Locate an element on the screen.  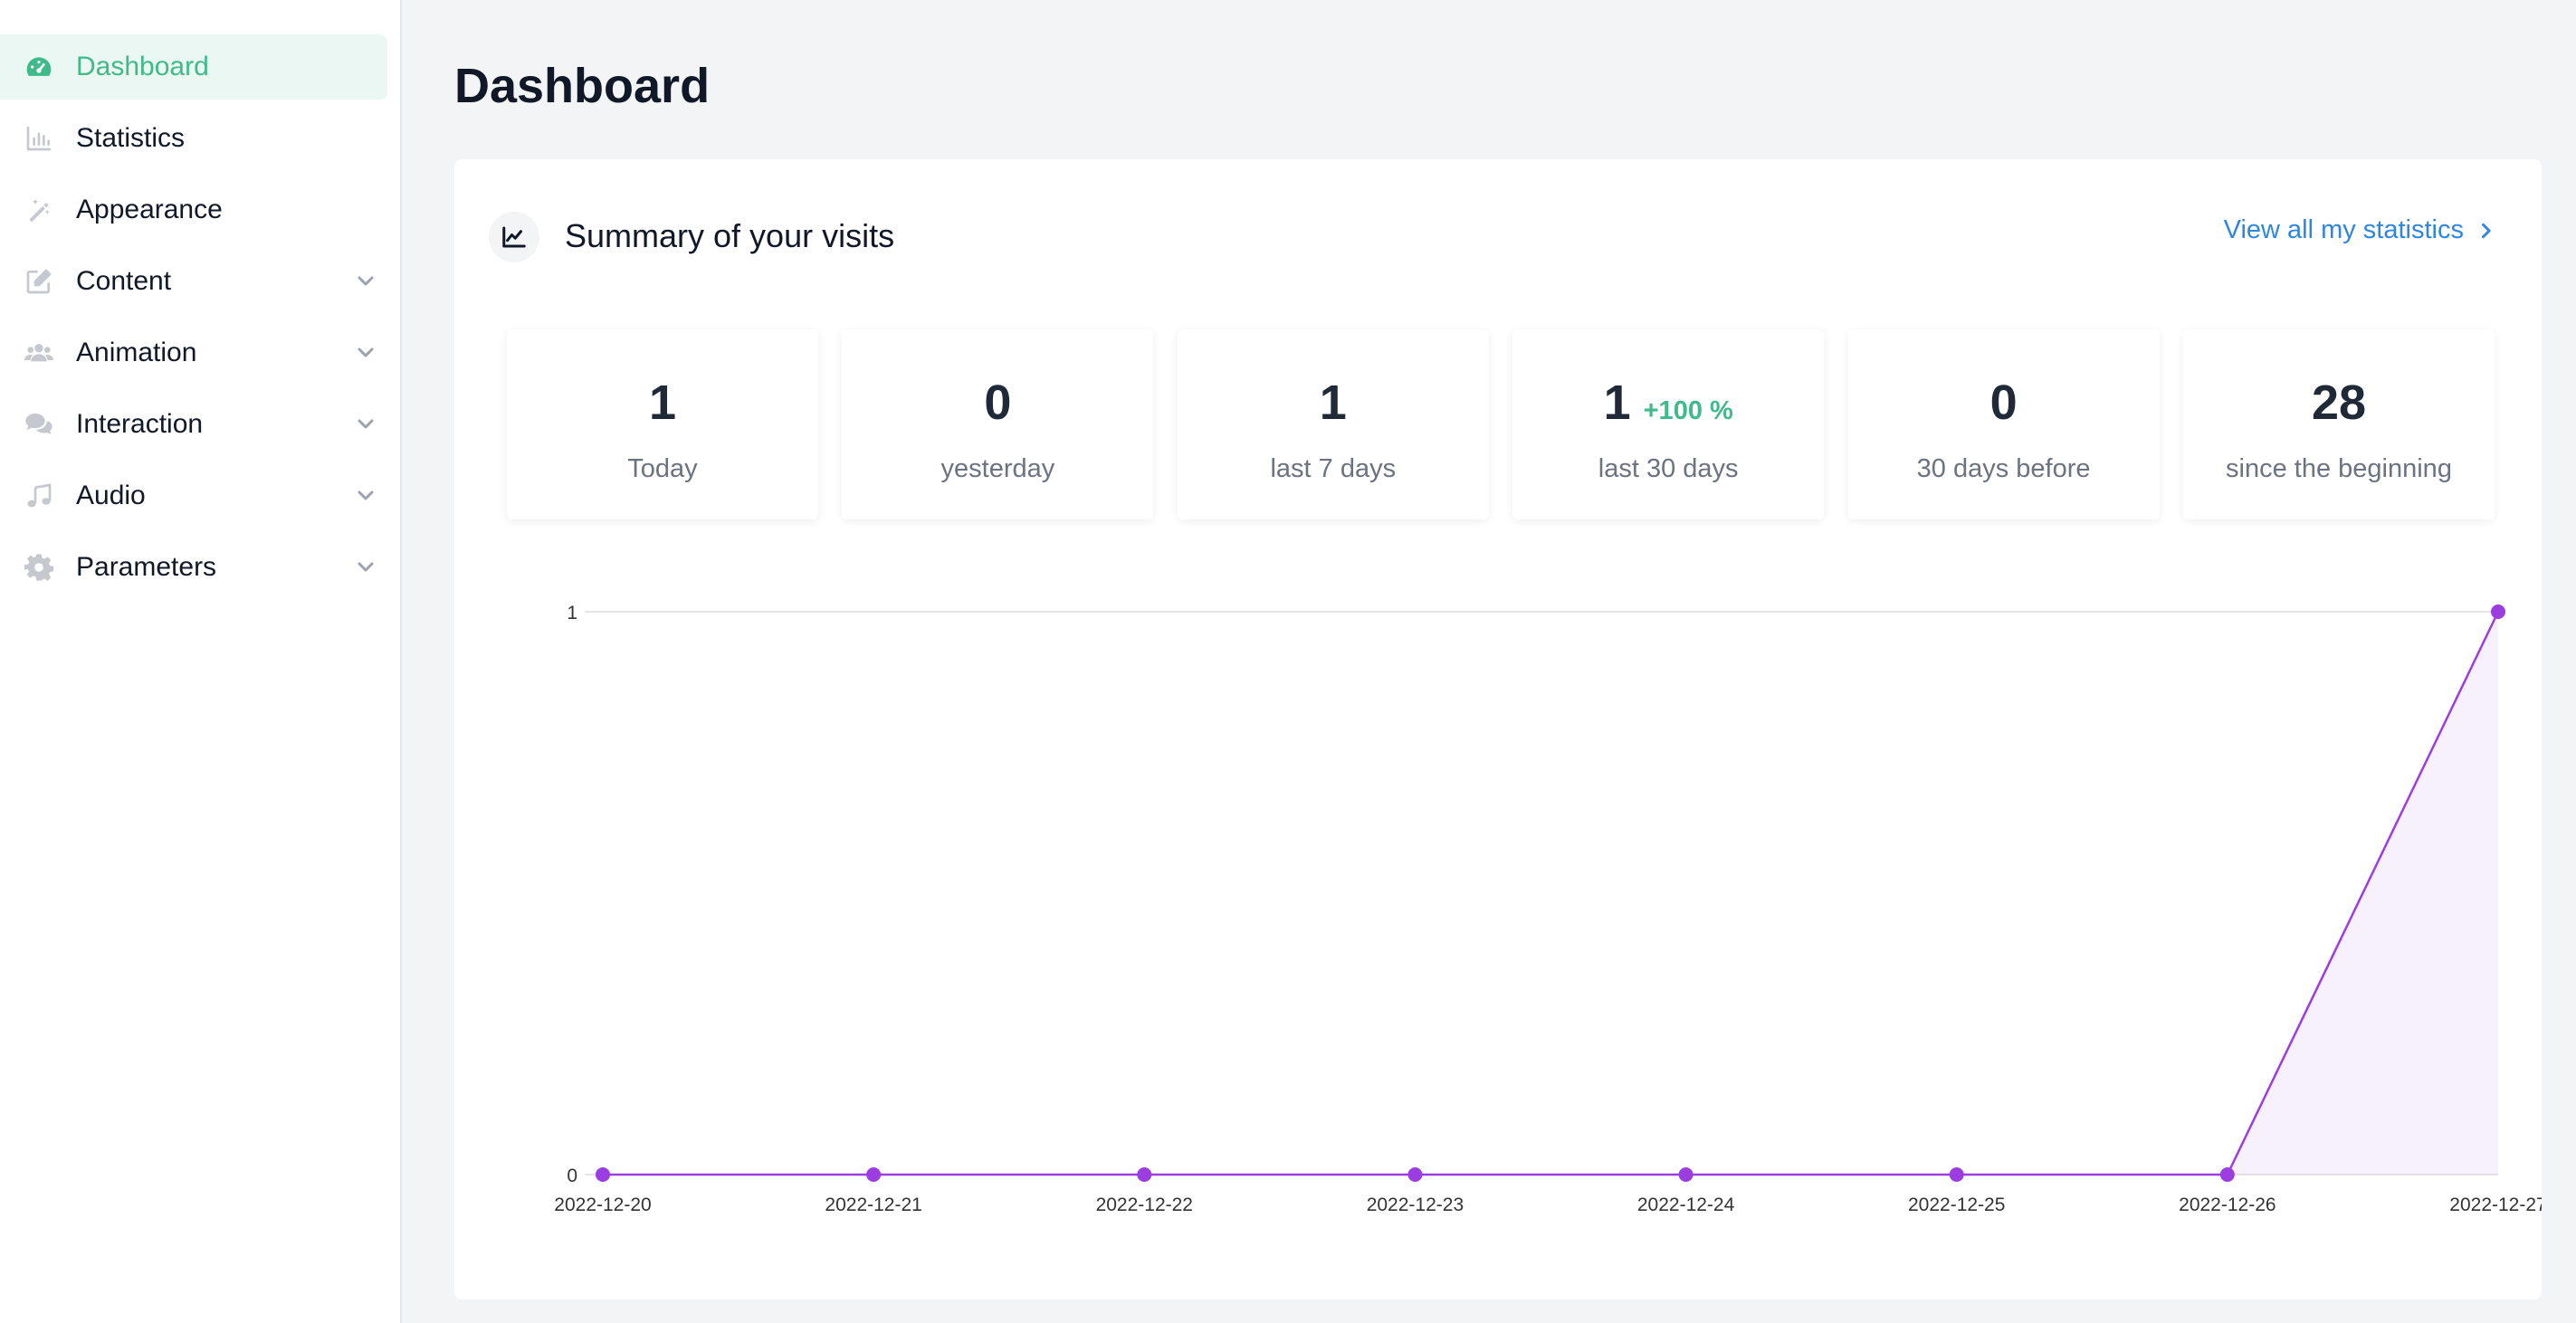
stat-label: last 7 days is located at coordinates (1333, 468).